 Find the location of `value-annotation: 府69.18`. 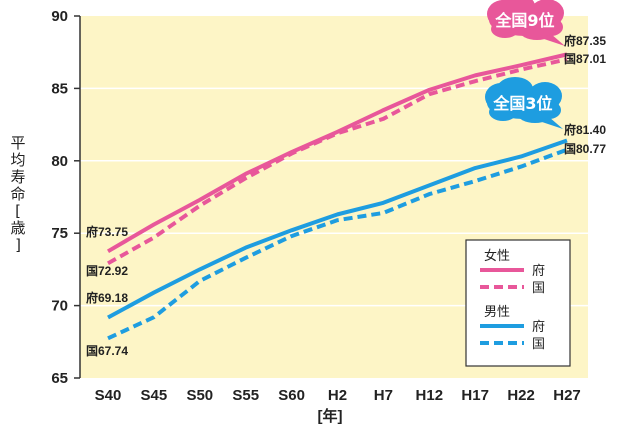

value-annotation: 府69.18 is located at coordinates (107, 297).